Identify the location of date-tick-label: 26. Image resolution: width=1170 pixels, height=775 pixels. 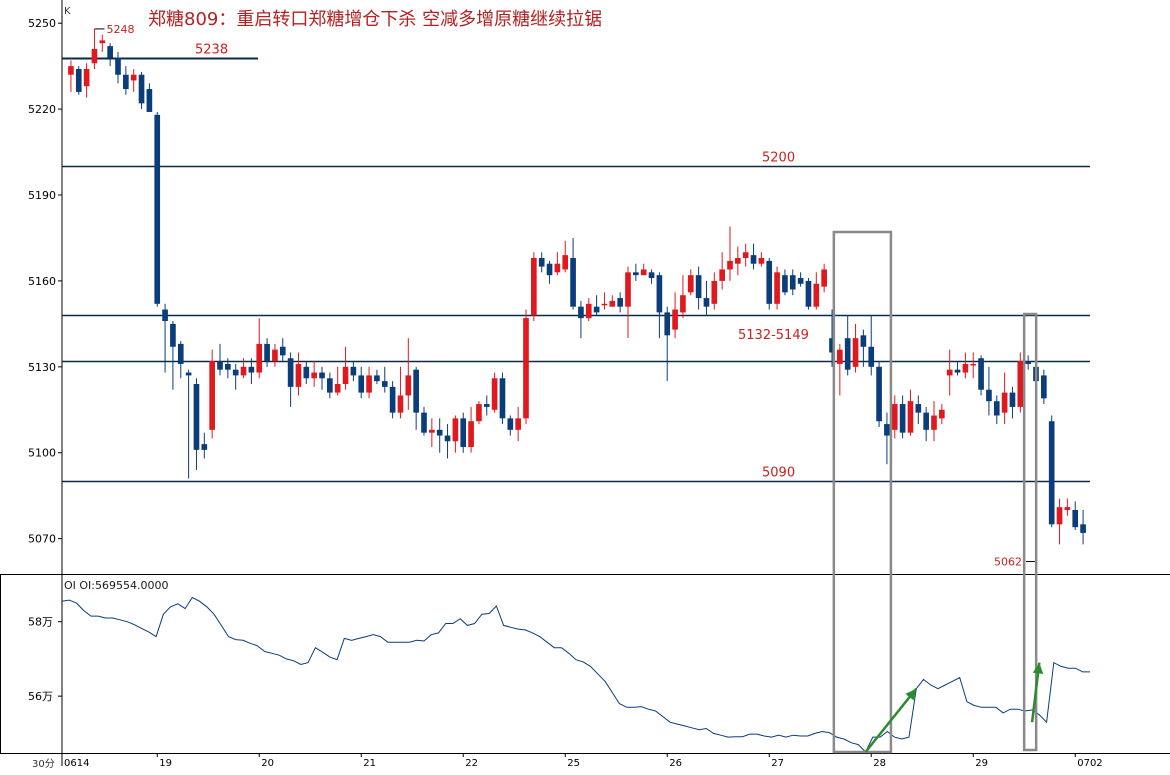
(675, 763).